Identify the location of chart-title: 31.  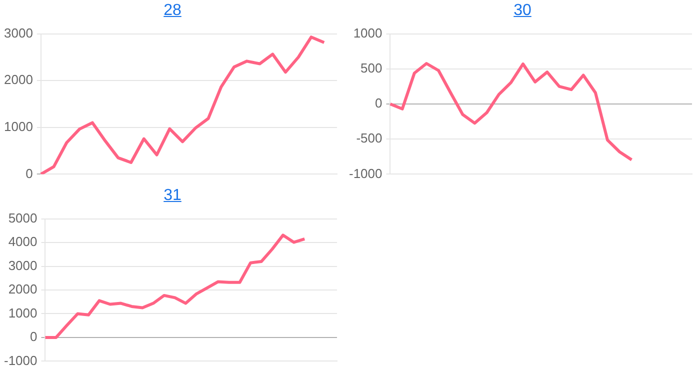
(172, 196).